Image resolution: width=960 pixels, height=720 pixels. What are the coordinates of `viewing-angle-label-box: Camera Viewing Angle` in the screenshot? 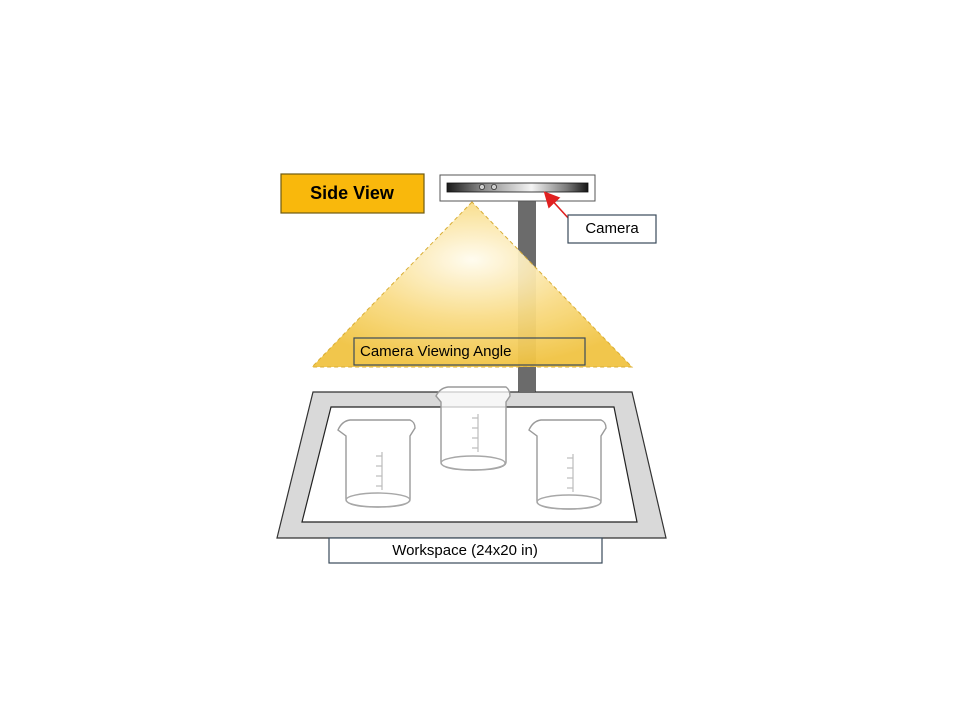 It's located at (469, 351).